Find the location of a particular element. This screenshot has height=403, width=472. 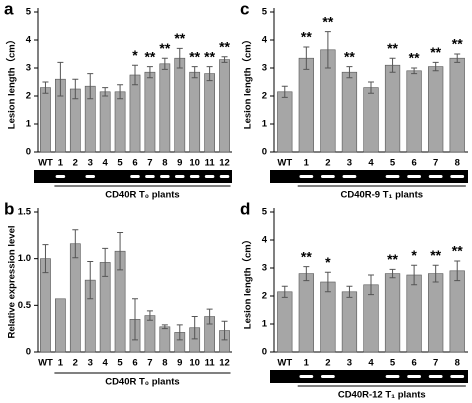

significance-label: * is located at coordinates (135, 55).